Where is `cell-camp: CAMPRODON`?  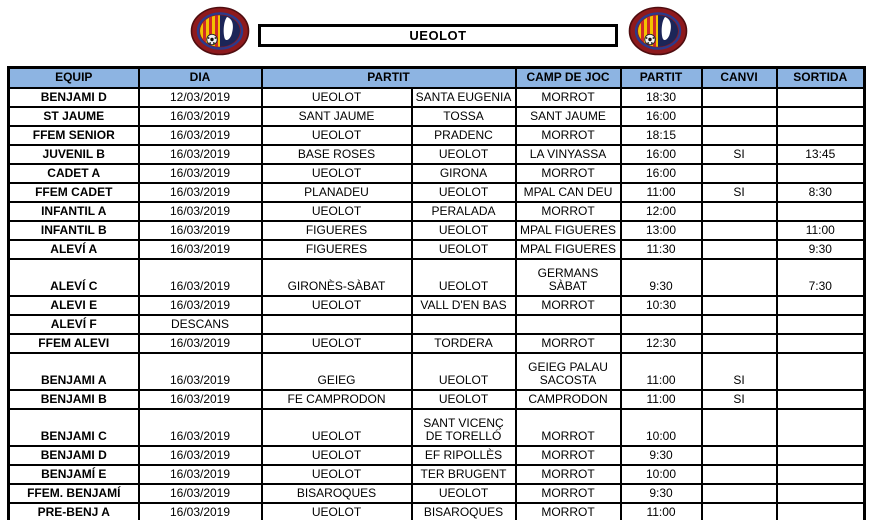 cell-camp: CAMPRODON is located at coordinates (568, 399).